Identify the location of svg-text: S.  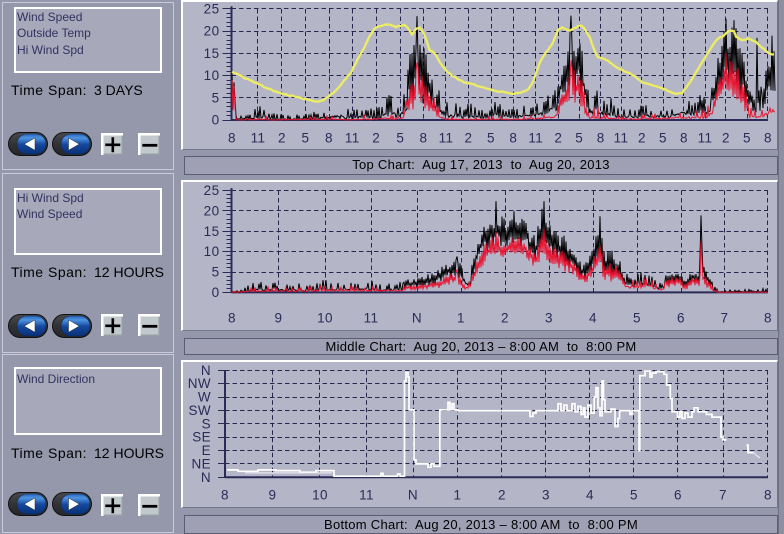
(206, 423).